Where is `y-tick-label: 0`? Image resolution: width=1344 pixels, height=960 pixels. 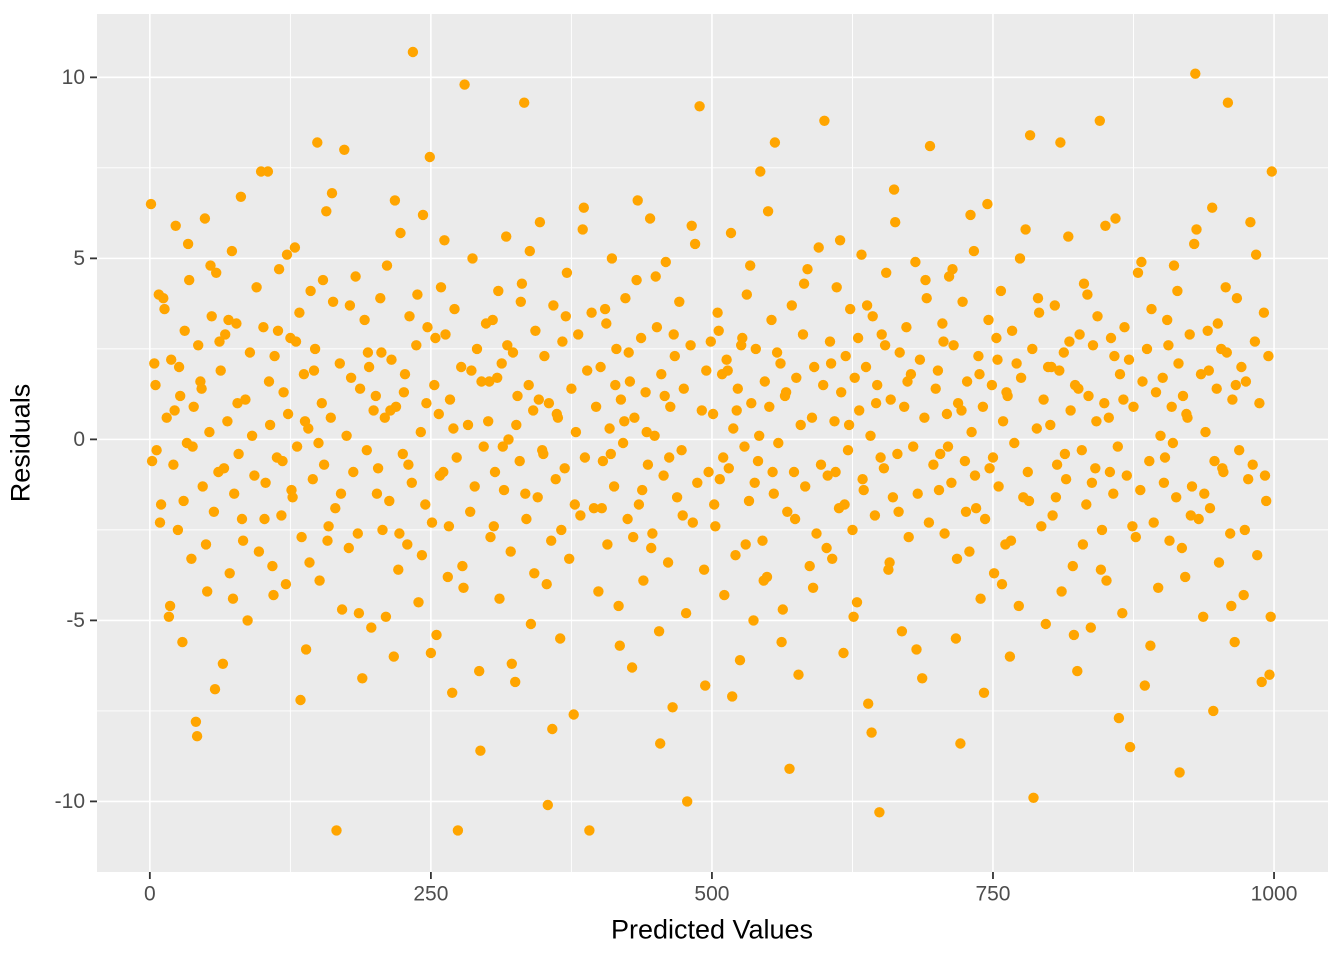 y-tick-label: 0 is located at coordinates (79, 439).